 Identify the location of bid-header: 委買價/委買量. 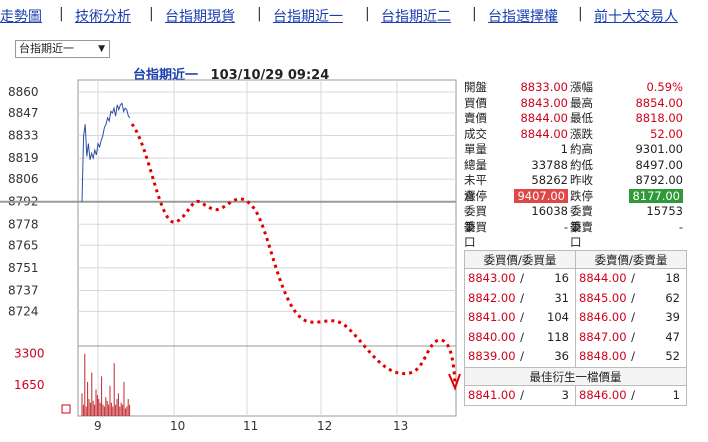
(520, 259).